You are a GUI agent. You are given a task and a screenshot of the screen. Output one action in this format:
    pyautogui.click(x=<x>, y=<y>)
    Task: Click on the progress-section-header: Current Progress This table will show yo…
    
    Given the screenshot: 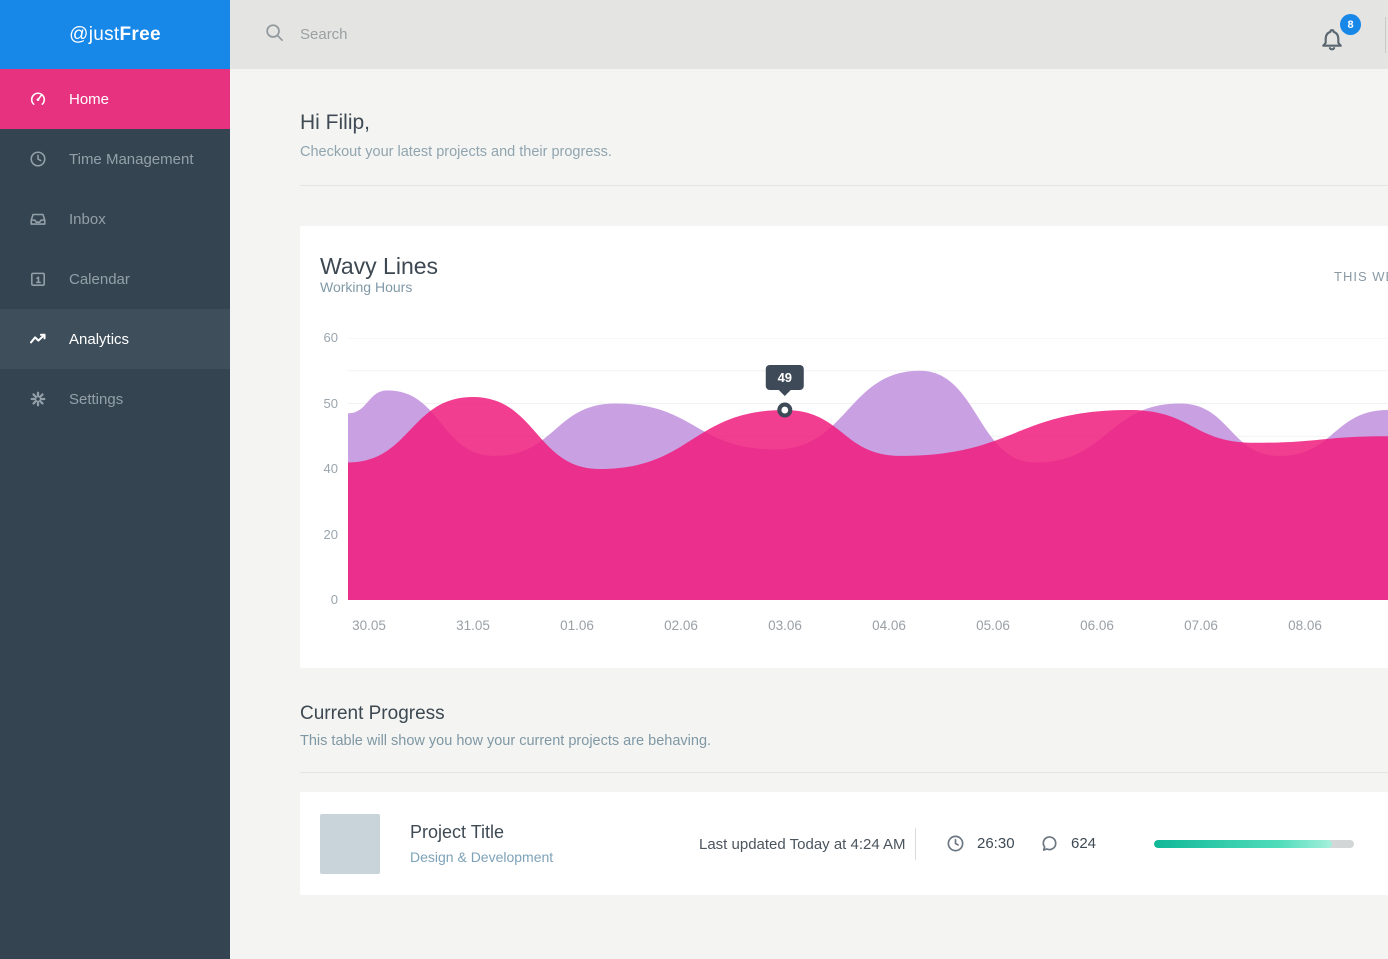 What is the action you would take?
    pyautogui.click(x=505, y=726)
    